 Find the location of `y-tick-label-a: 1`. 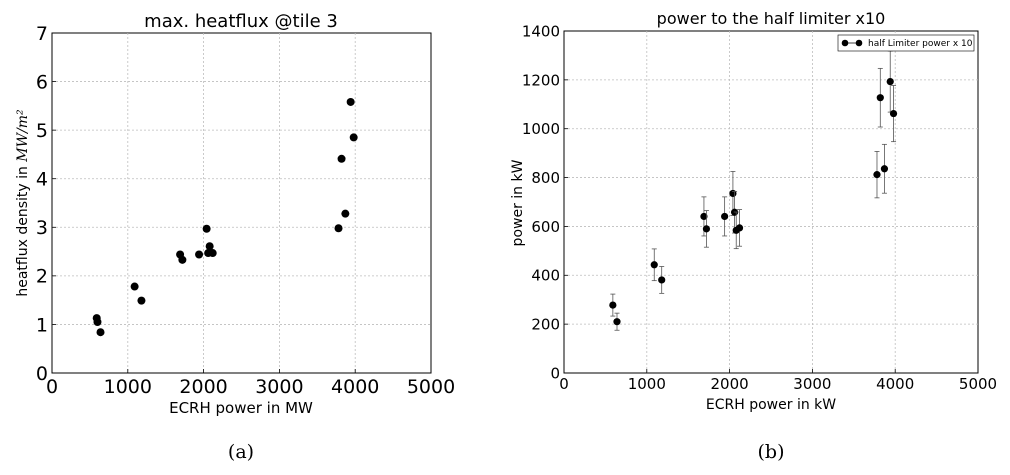

y-tick-label-a: 1 is located at coordinates (42, 325).